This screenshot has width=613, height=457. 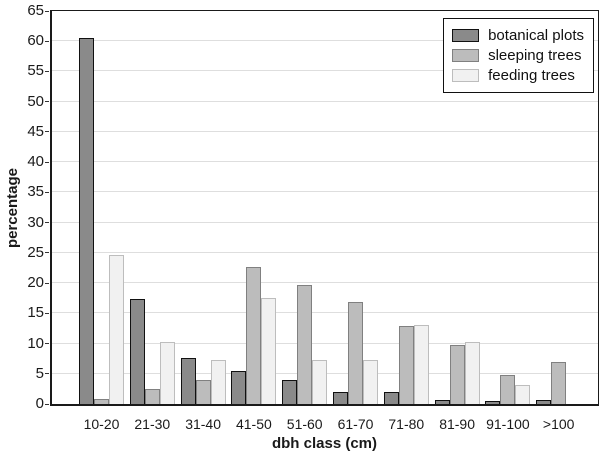 I want to click on x-tick-label: 10-20, so click(x=101, y=424).